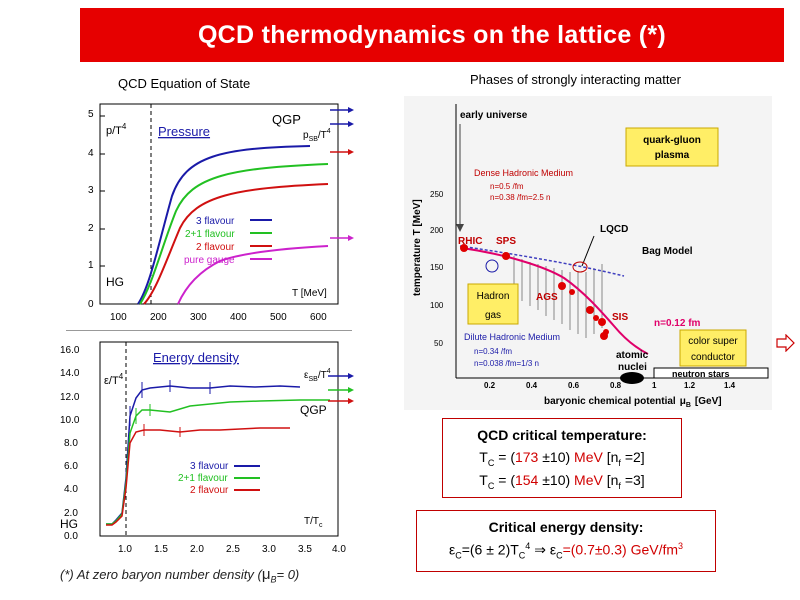  Describe the element at coordinates (218, 317) in the screenshot. I see `pressure-xticks: 100 200 300 400 500 600` at that location.